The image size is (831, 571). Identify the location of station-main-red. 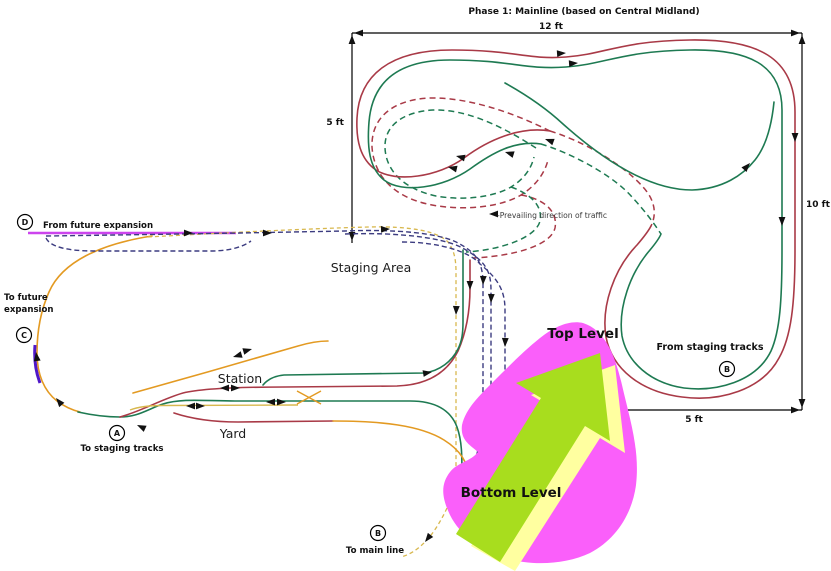
(295, 338).